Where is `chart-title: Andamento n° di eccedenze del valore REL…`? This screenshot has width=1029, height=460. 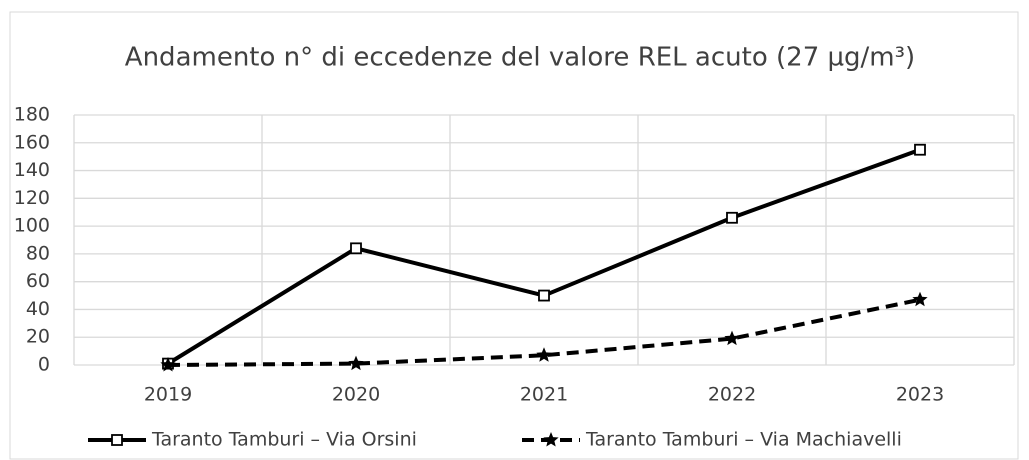
chart-title: Andamento n° di eccedenze del valore REL… is located at coordinates (520, 58).